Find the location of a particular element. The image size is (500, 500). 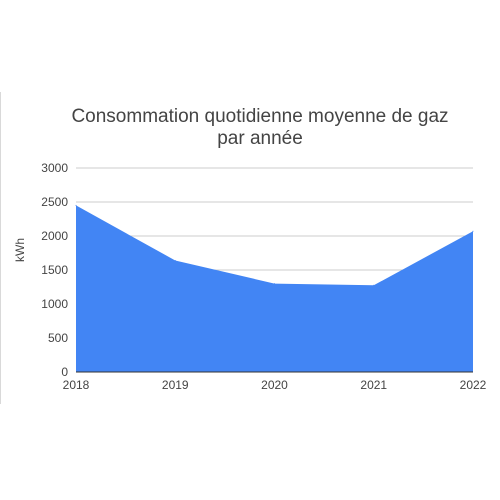

x-tick-label: 2020 is located at coordinates (274, 385).